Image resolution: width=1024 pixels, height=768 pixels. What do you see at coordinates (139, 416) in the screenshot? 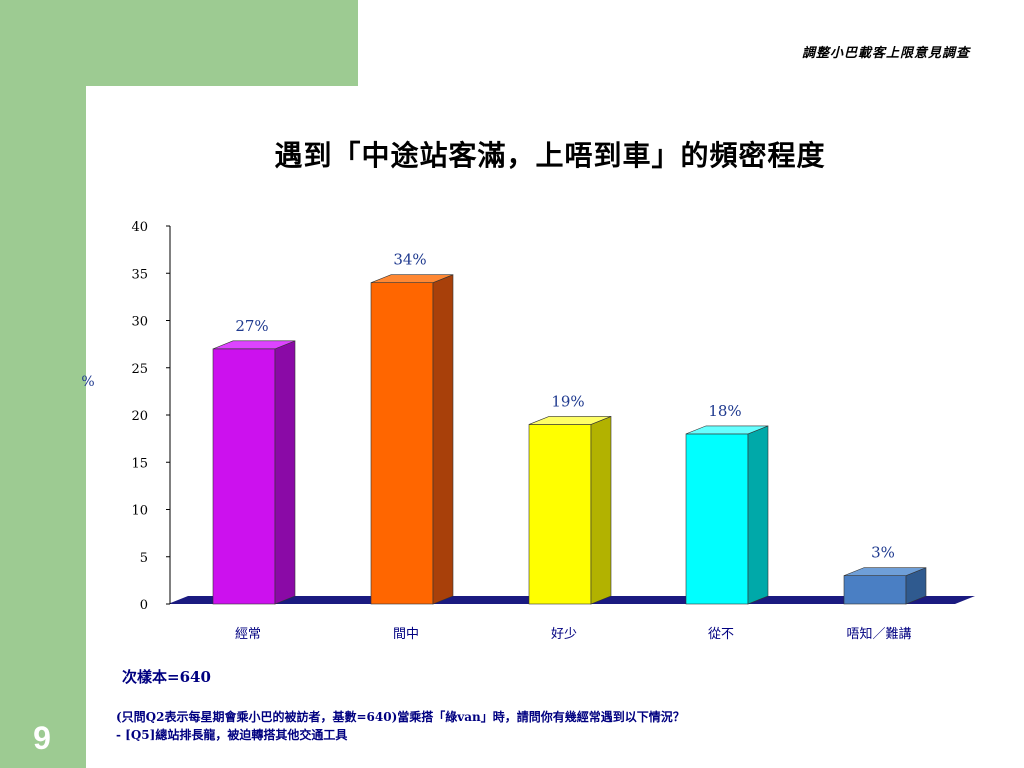
I see `y-tick-label: 20` at bounding box center [139, 416].